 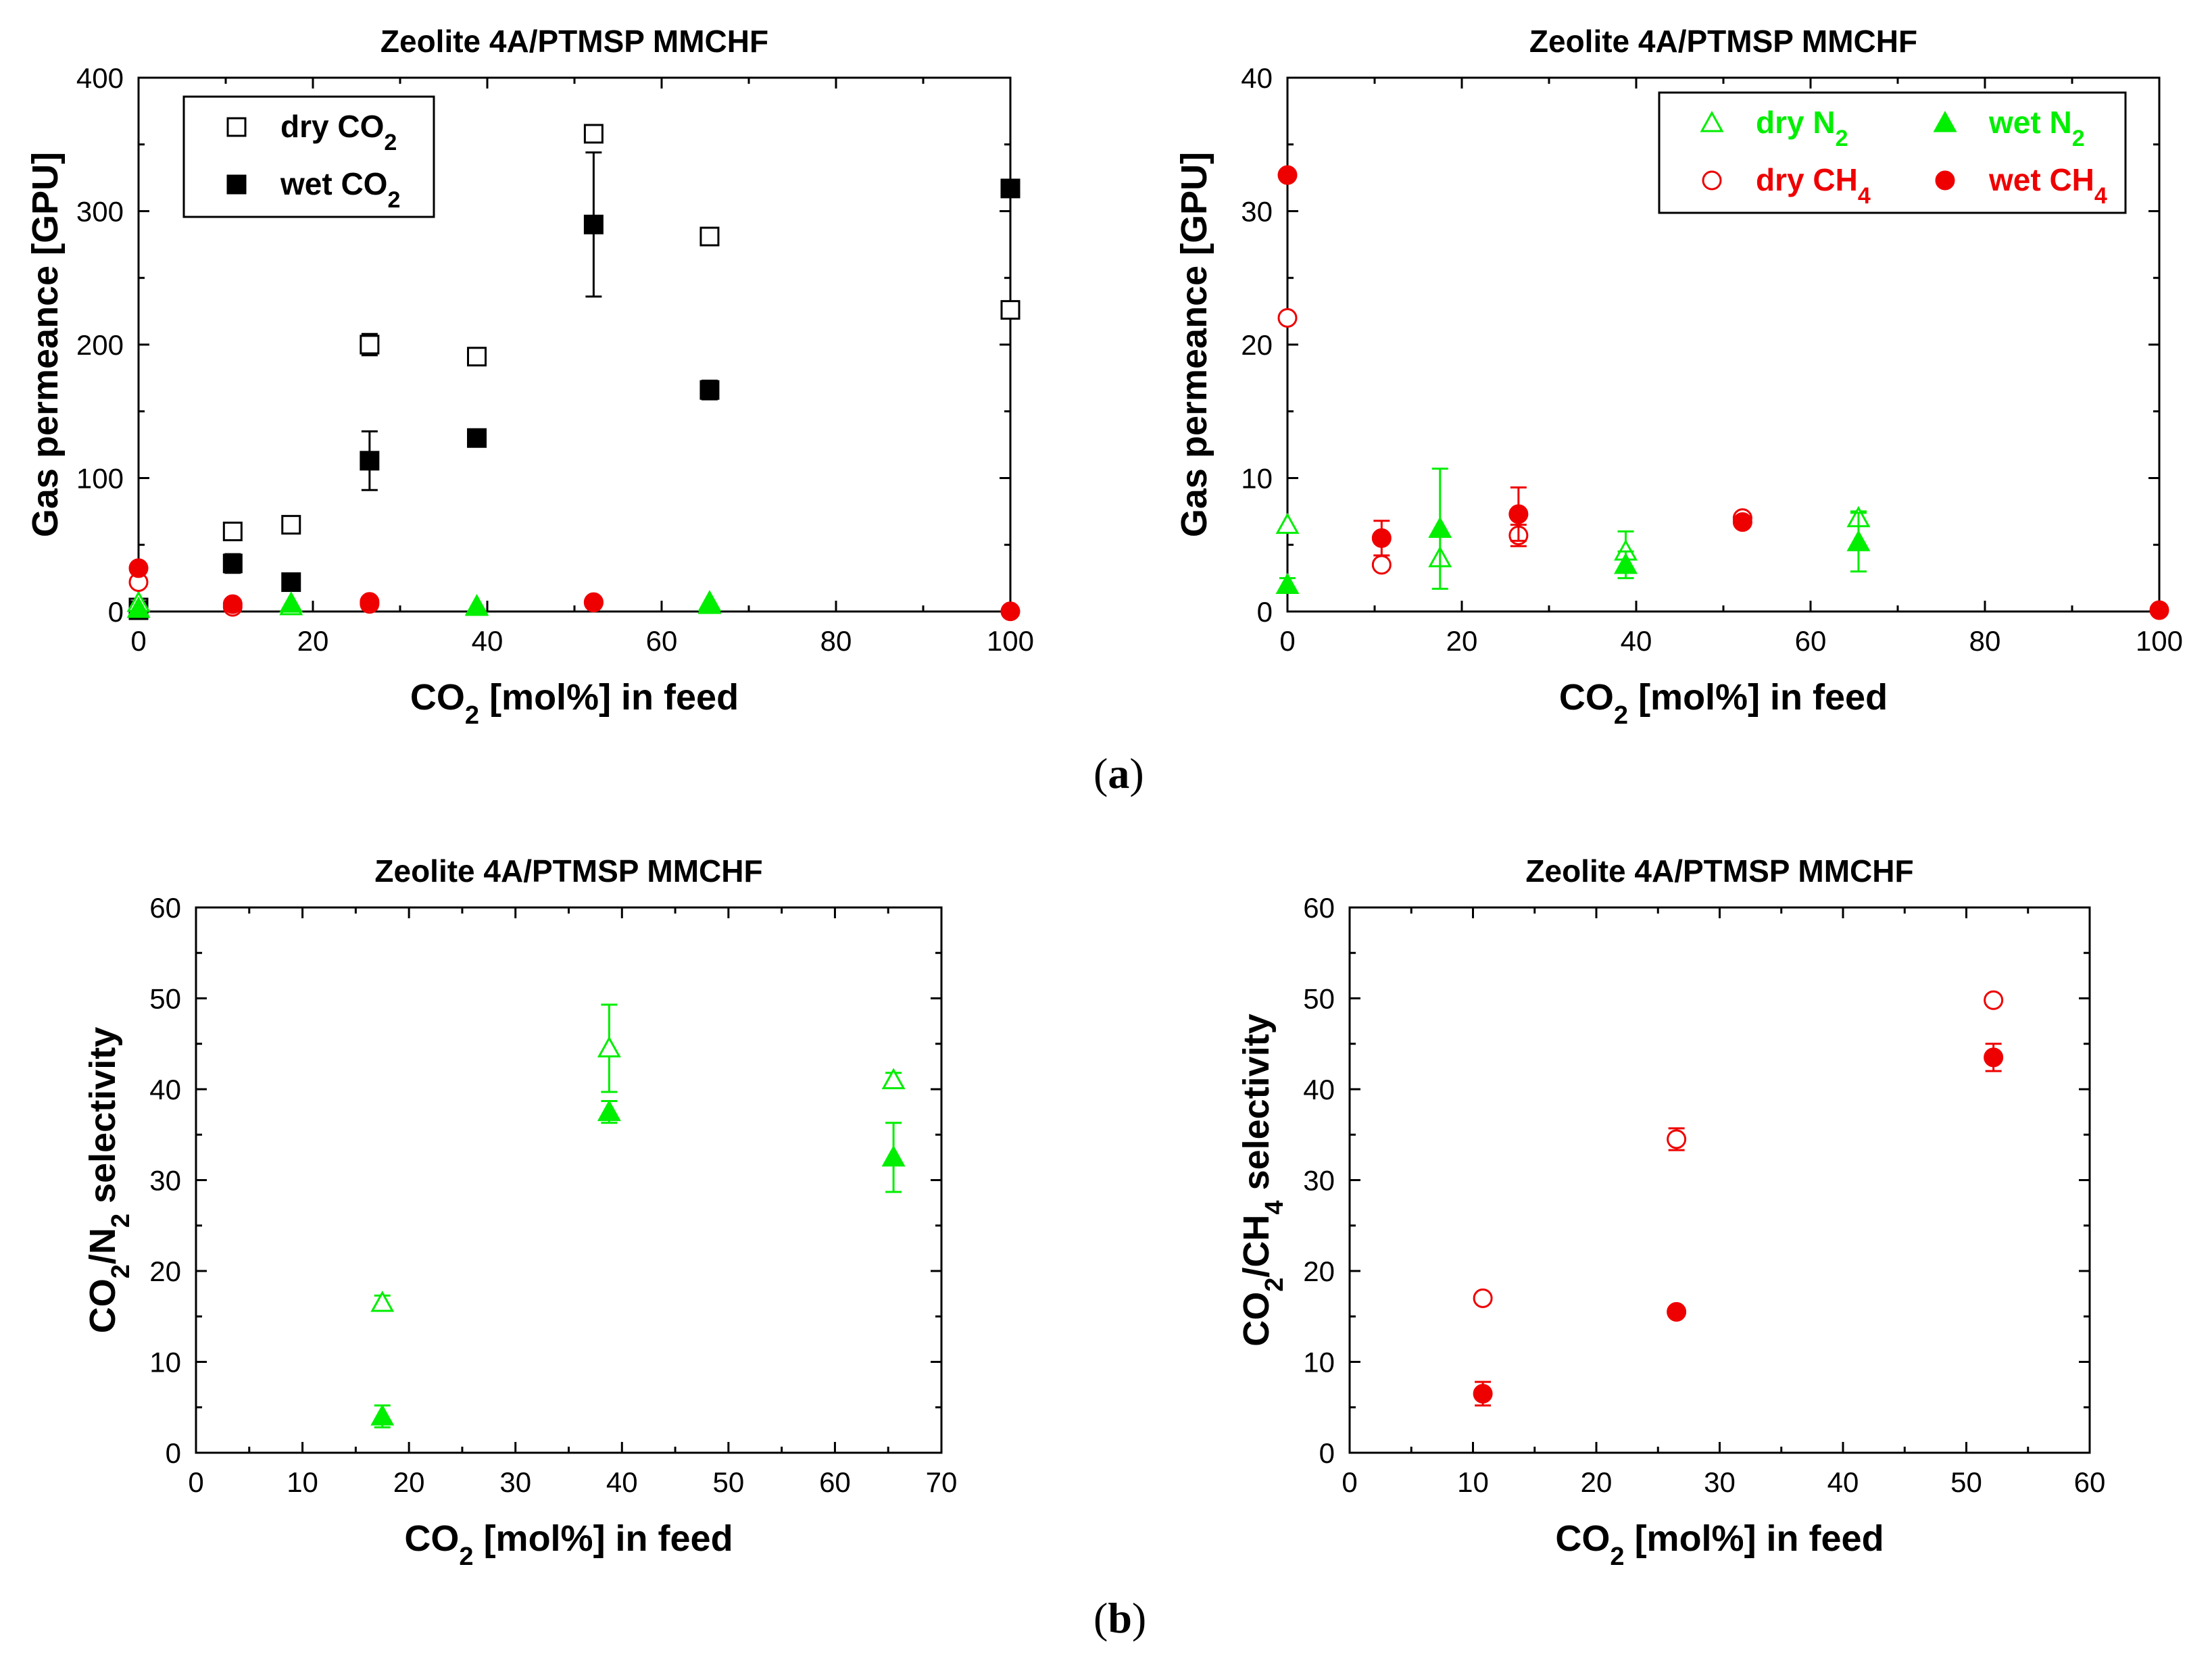 I want to click on y-tick-label: 60, so click(x=165, y=908).